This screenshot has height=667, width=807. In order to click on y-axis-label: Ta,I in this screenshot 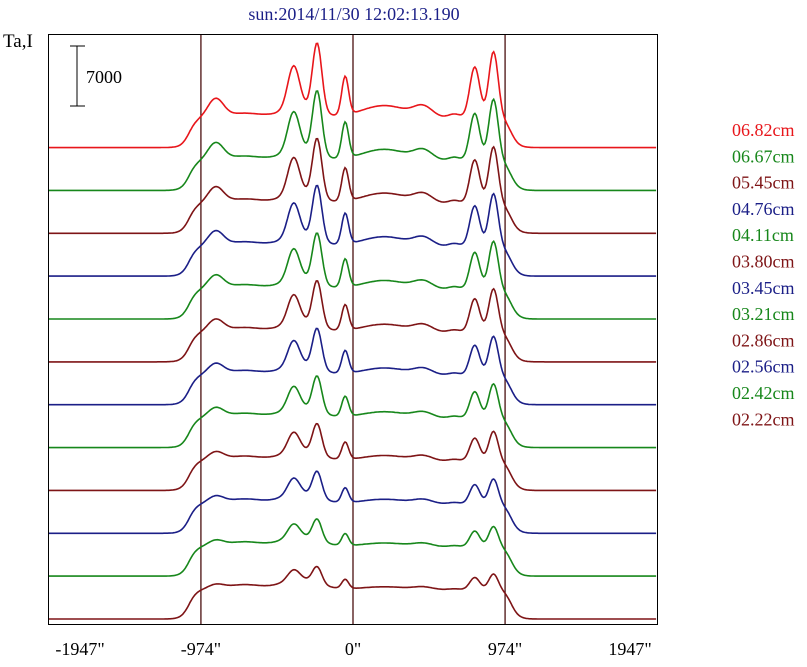, I will do `click(18, 41)`.